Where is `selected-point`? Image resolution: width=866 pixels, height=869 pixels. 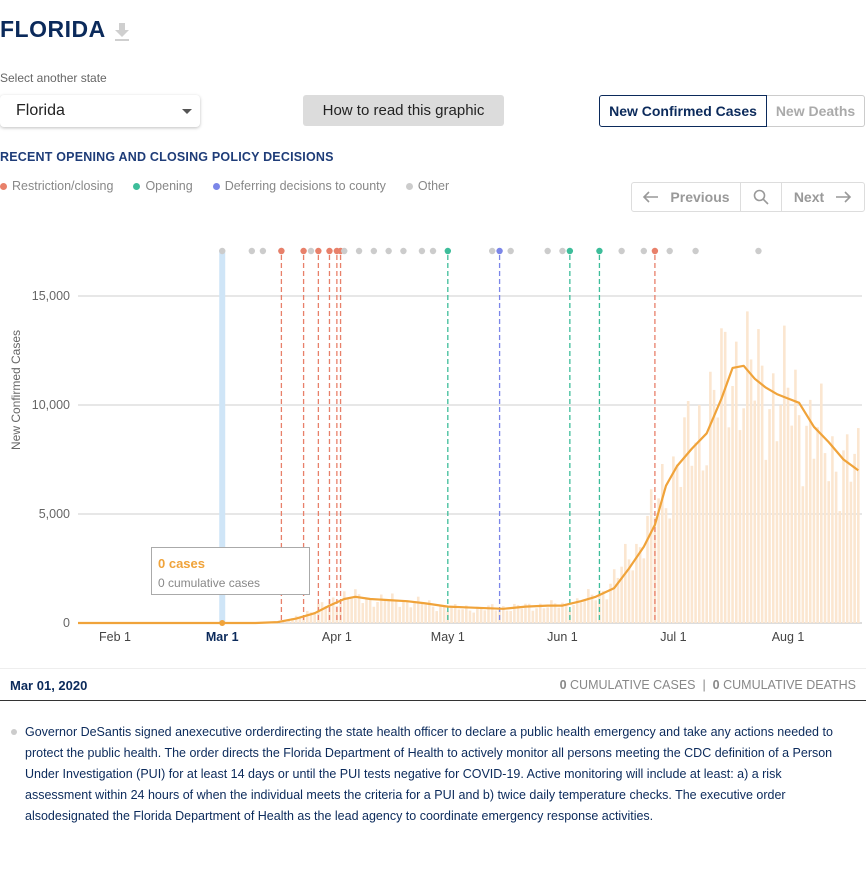 selected-point is located at coordinates (222, 623).